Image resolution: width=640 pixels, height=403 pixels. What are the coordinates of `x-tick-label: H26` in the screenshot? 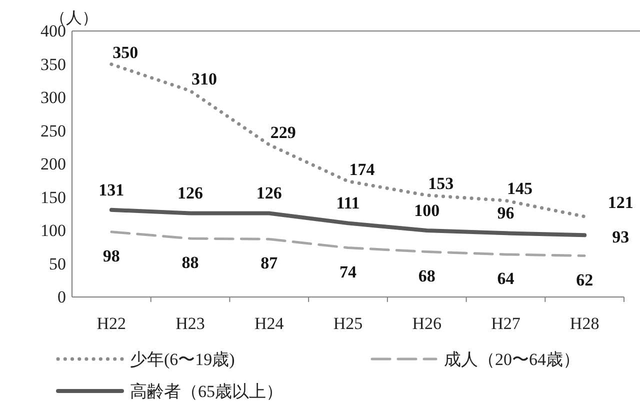 It's located at (427, 323).